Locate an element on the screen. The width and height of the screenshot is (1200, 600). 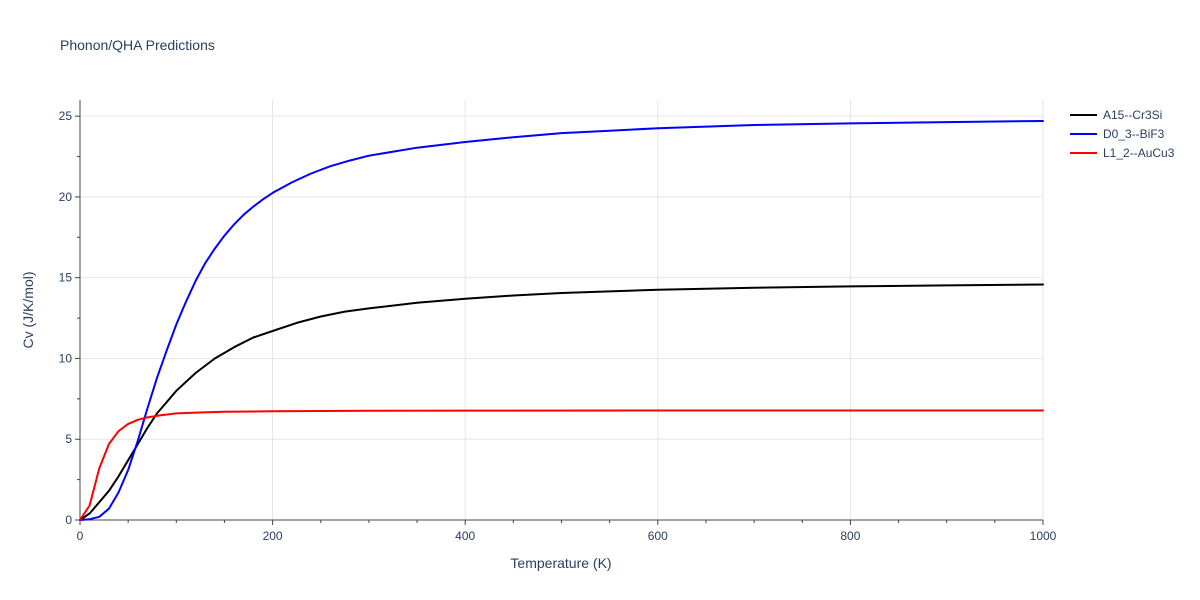
y-axis-title: Cv (J/K/mol) is located at coordinates (28, 310).